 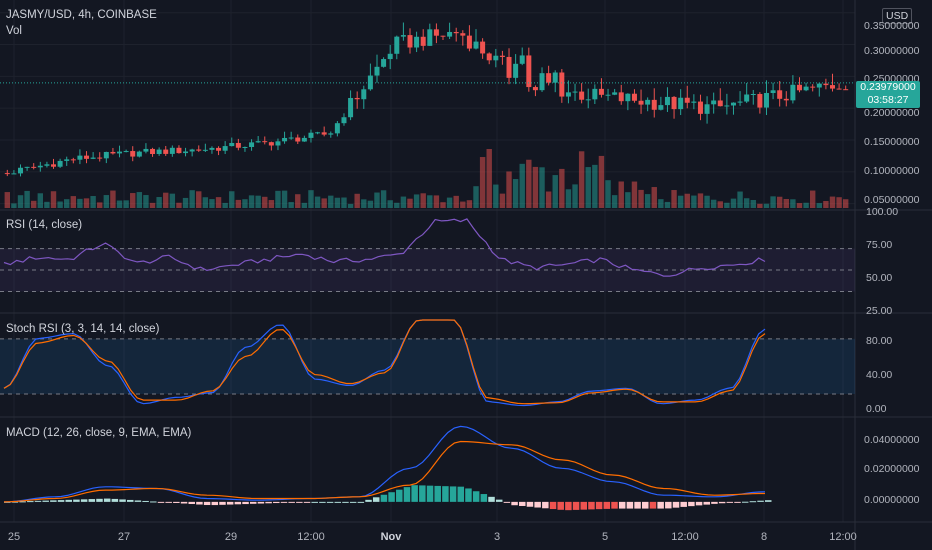 What do you see at coordinates (44, 225) in the screenshot?
I see `rsi-title: RSI (14, close)` at bounding box center [44, 225].